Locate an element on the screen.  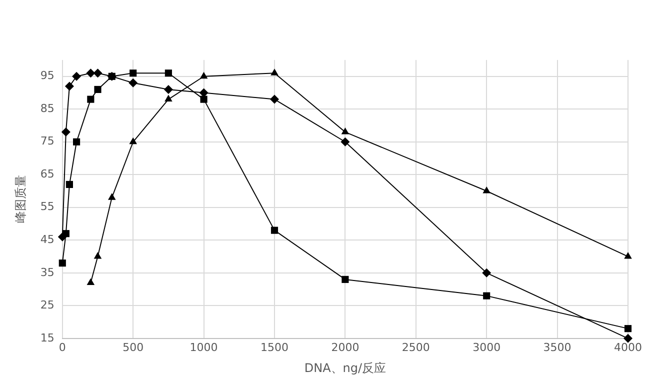
y-tick-label: 35 is located at coordinates (47, 272).